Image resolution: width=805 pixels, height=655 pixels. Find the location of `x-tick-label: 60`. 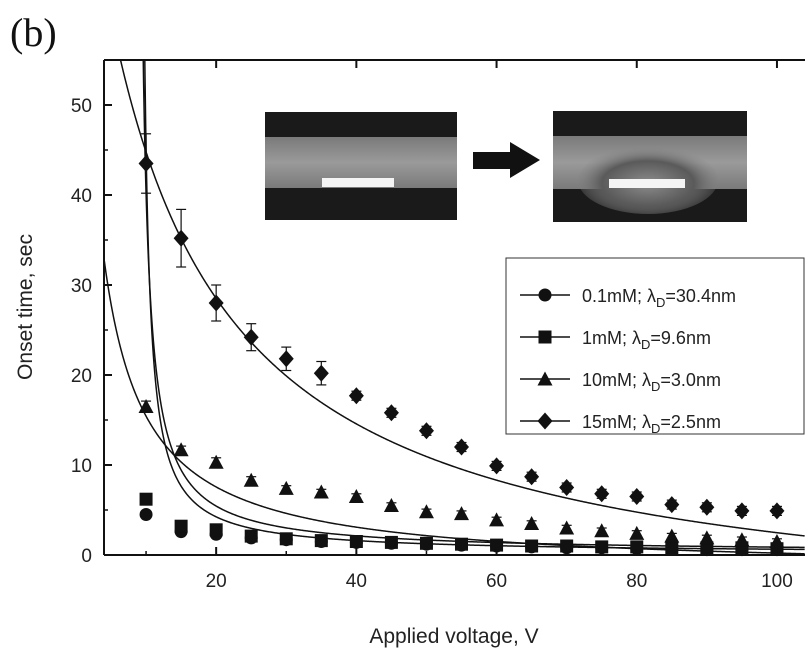

x-tick-label: 60 is located at coordinates (496, 581).